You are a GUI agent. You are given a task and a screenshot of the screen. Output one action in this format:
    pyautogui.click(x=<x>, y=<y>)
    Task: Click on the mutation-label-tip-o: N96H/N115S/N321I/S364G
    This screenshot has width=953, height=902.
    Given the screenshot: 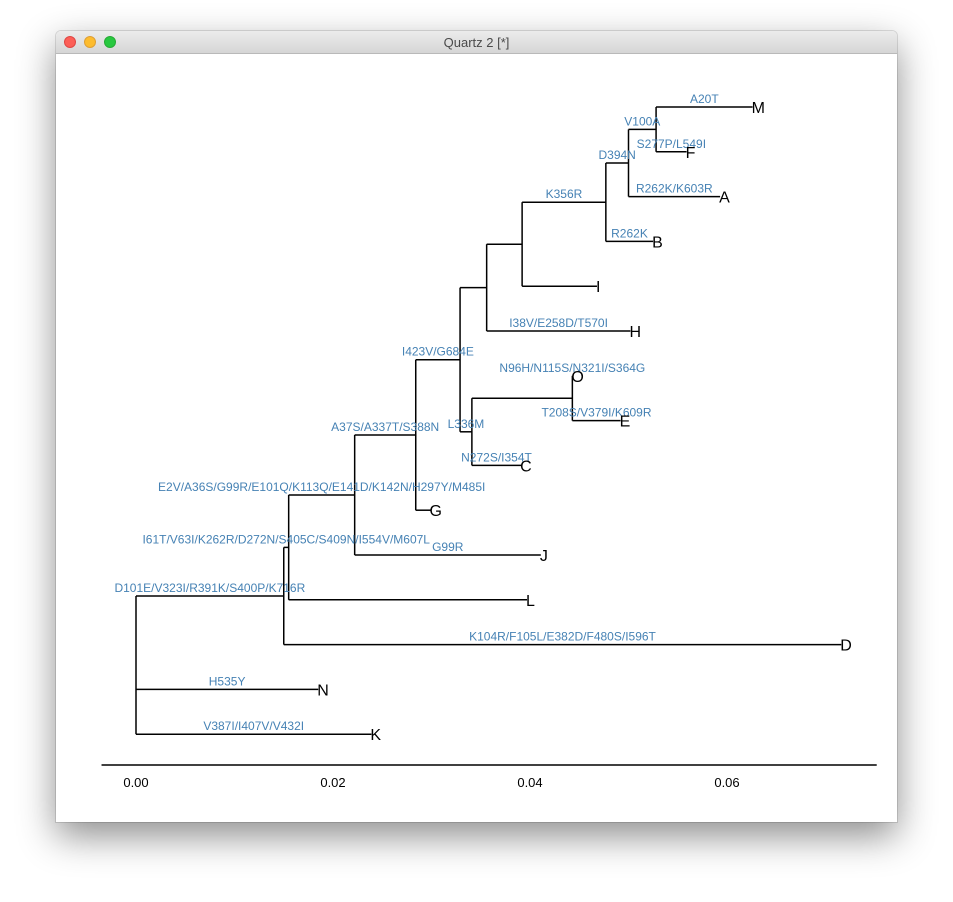 What is the action you would take?
    pyautogui.click(x=572, y=368)
    